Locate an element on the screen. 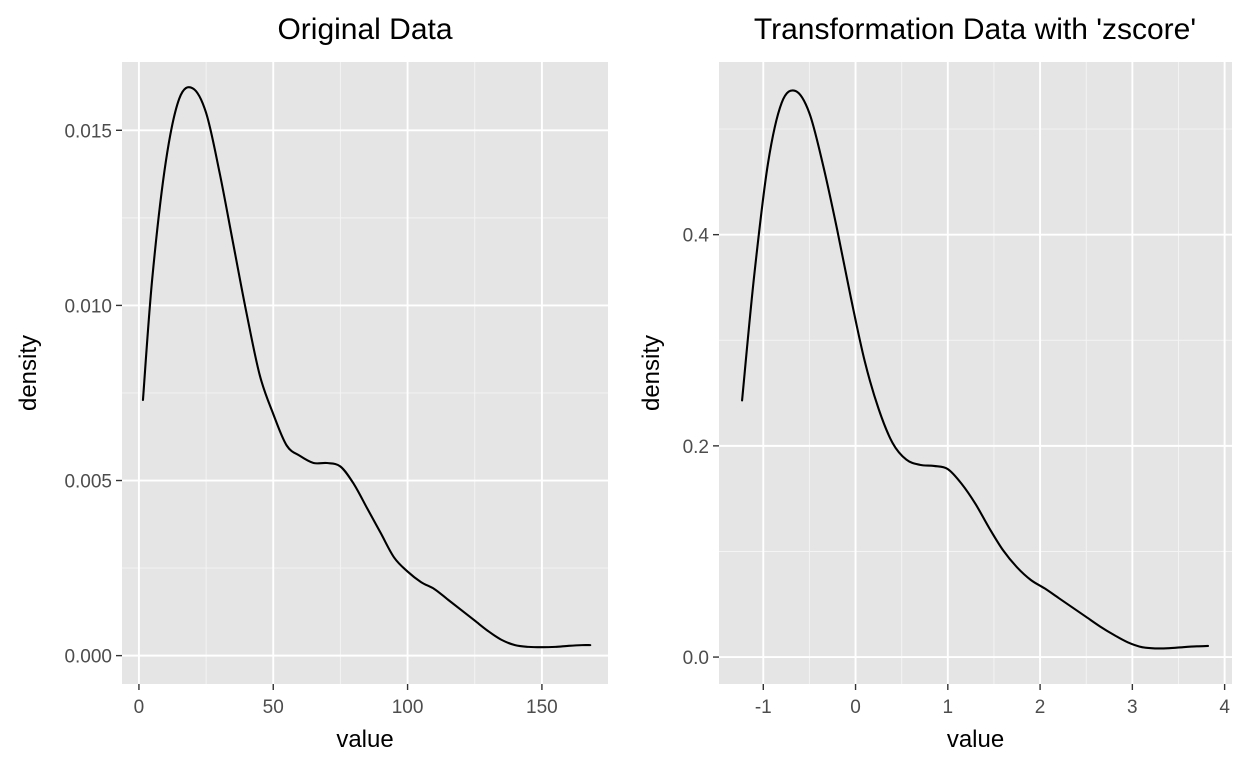 The height and width of the screenshot is (768, 1248). x-tick-label: -1 is located at coordinates (763, 707).